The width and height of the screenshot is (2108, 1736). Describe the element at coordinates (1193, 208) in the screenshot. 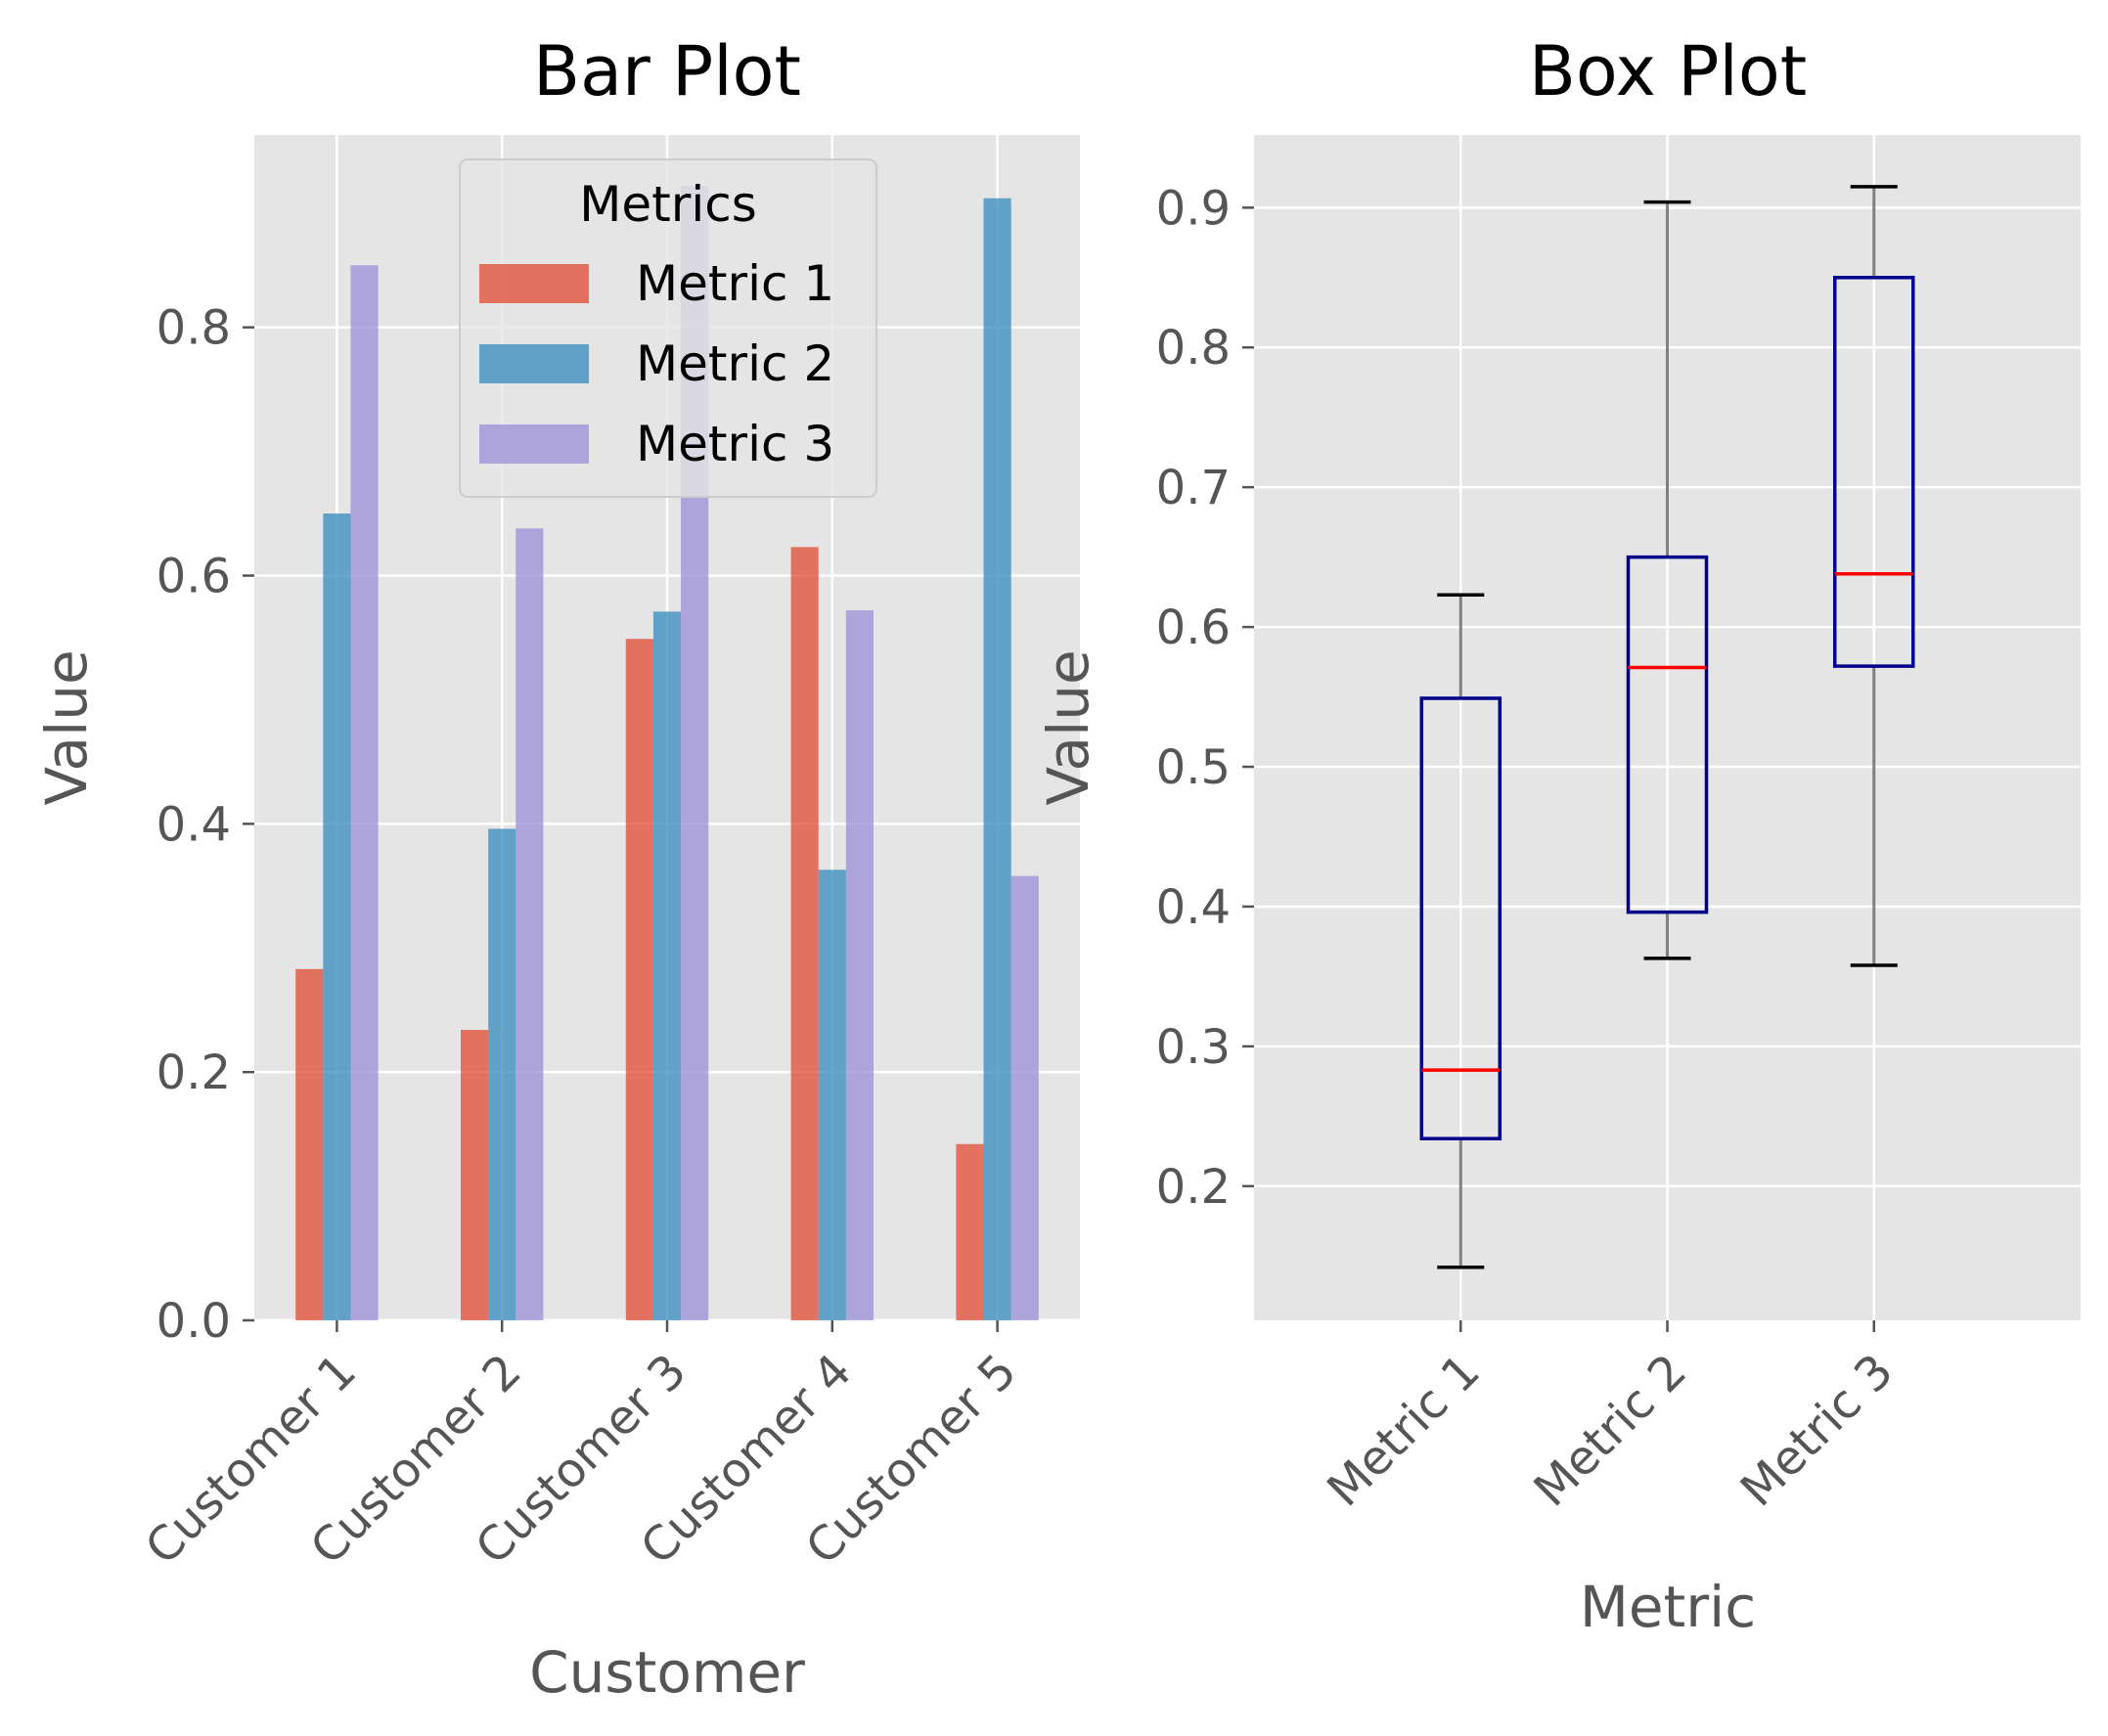

I see `box-y-tick-label: 0.9` at that location.